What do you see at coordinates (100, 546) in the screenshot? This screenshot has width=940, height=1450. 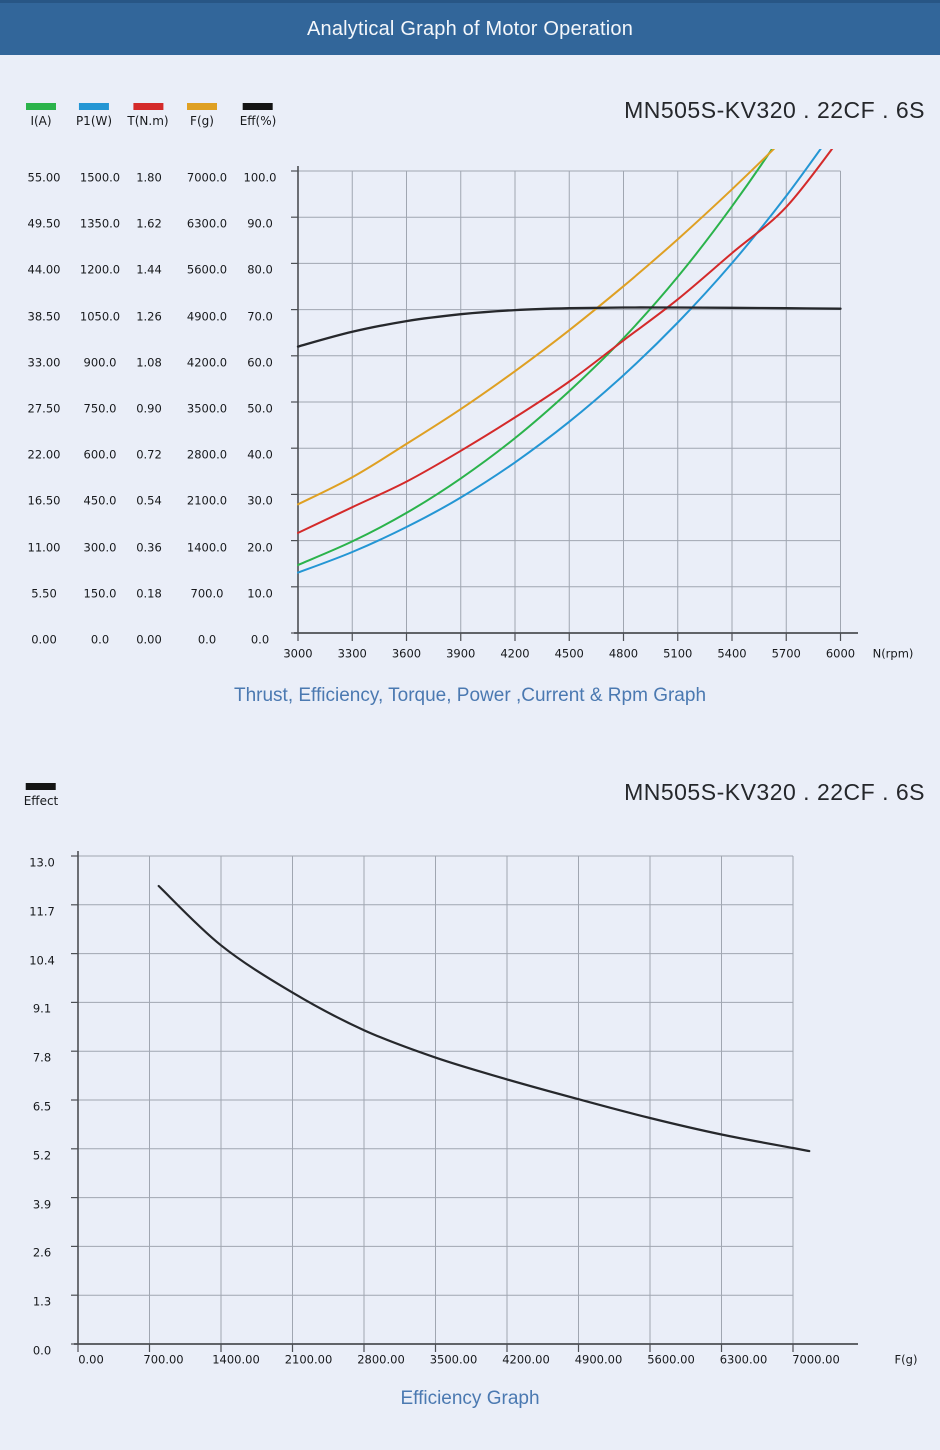 I see `y-tick-label: 300.0` at bounding box center [100, 546].